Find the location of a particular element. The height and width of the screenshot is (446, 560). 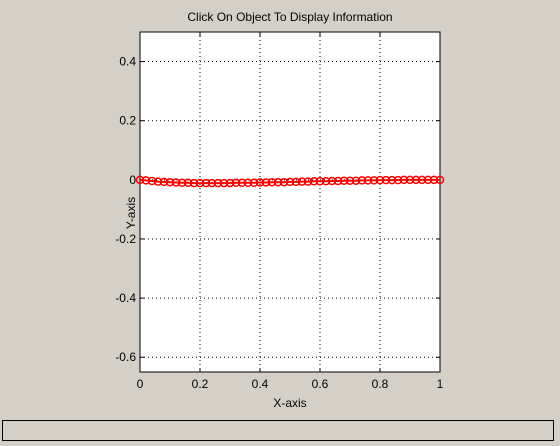

x-axis-label: X-axis is located at coordinates (290, 403).